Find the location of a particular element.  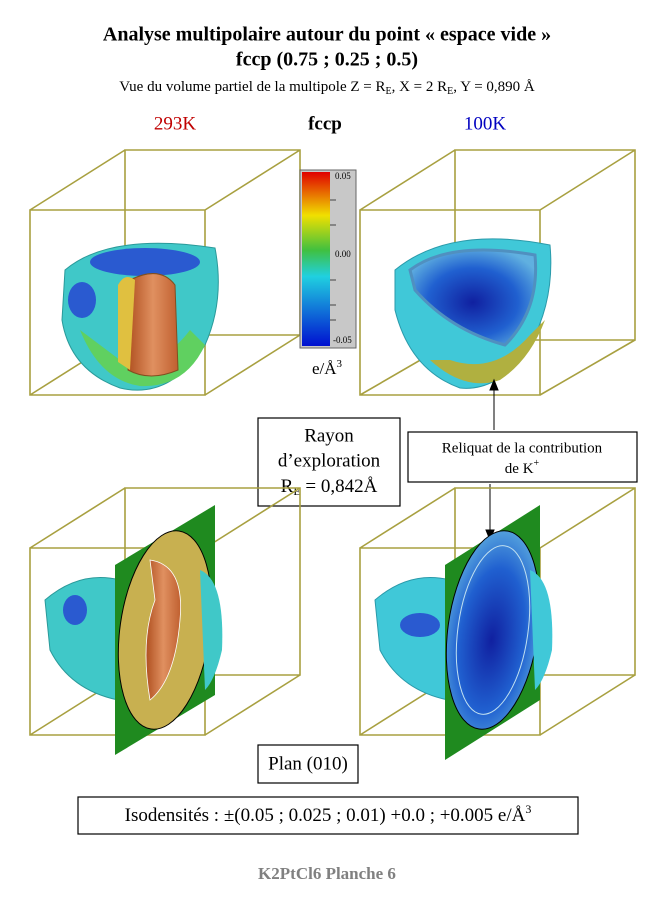

render-top-right is located at coordinates (497, 272).